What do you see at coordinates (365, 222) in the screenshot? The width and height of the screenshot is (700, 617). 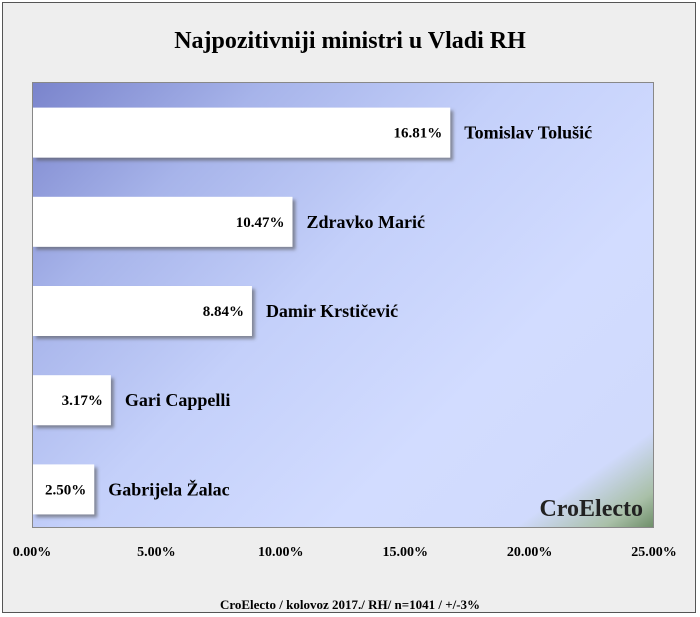 I see `bar-category-label: Zdravko Marić` at bounding box center [365, 222].